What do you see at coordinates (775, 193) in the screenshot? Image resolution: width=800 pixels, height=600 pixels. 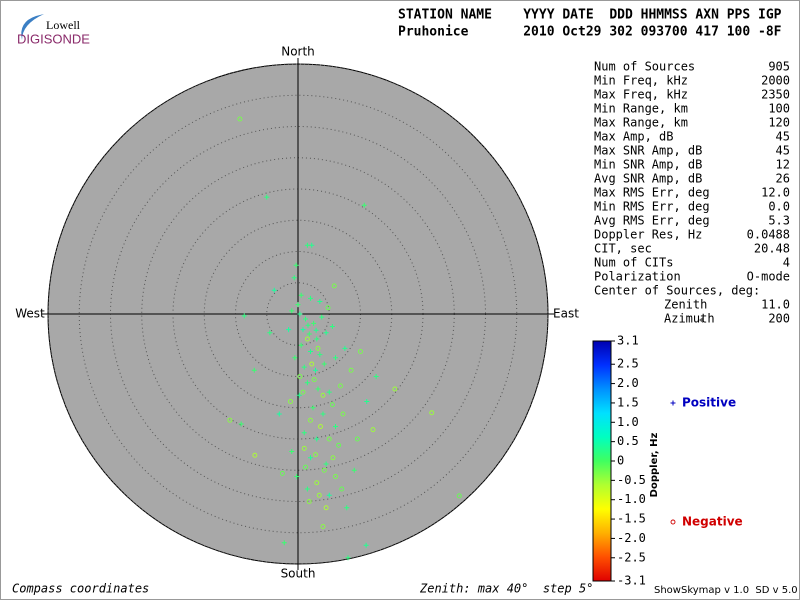 I see `stat-value: 12.0` at bounding box center [775, 193].